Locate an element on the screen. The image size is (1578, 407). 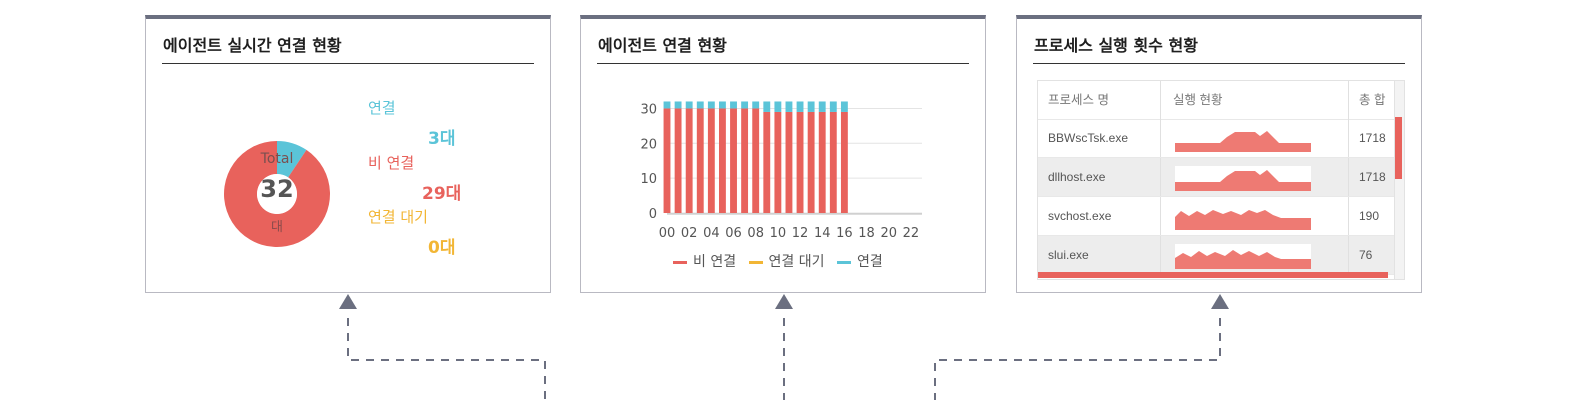
donut-chart: Total 32 대 is located at coordinates (277, 194).